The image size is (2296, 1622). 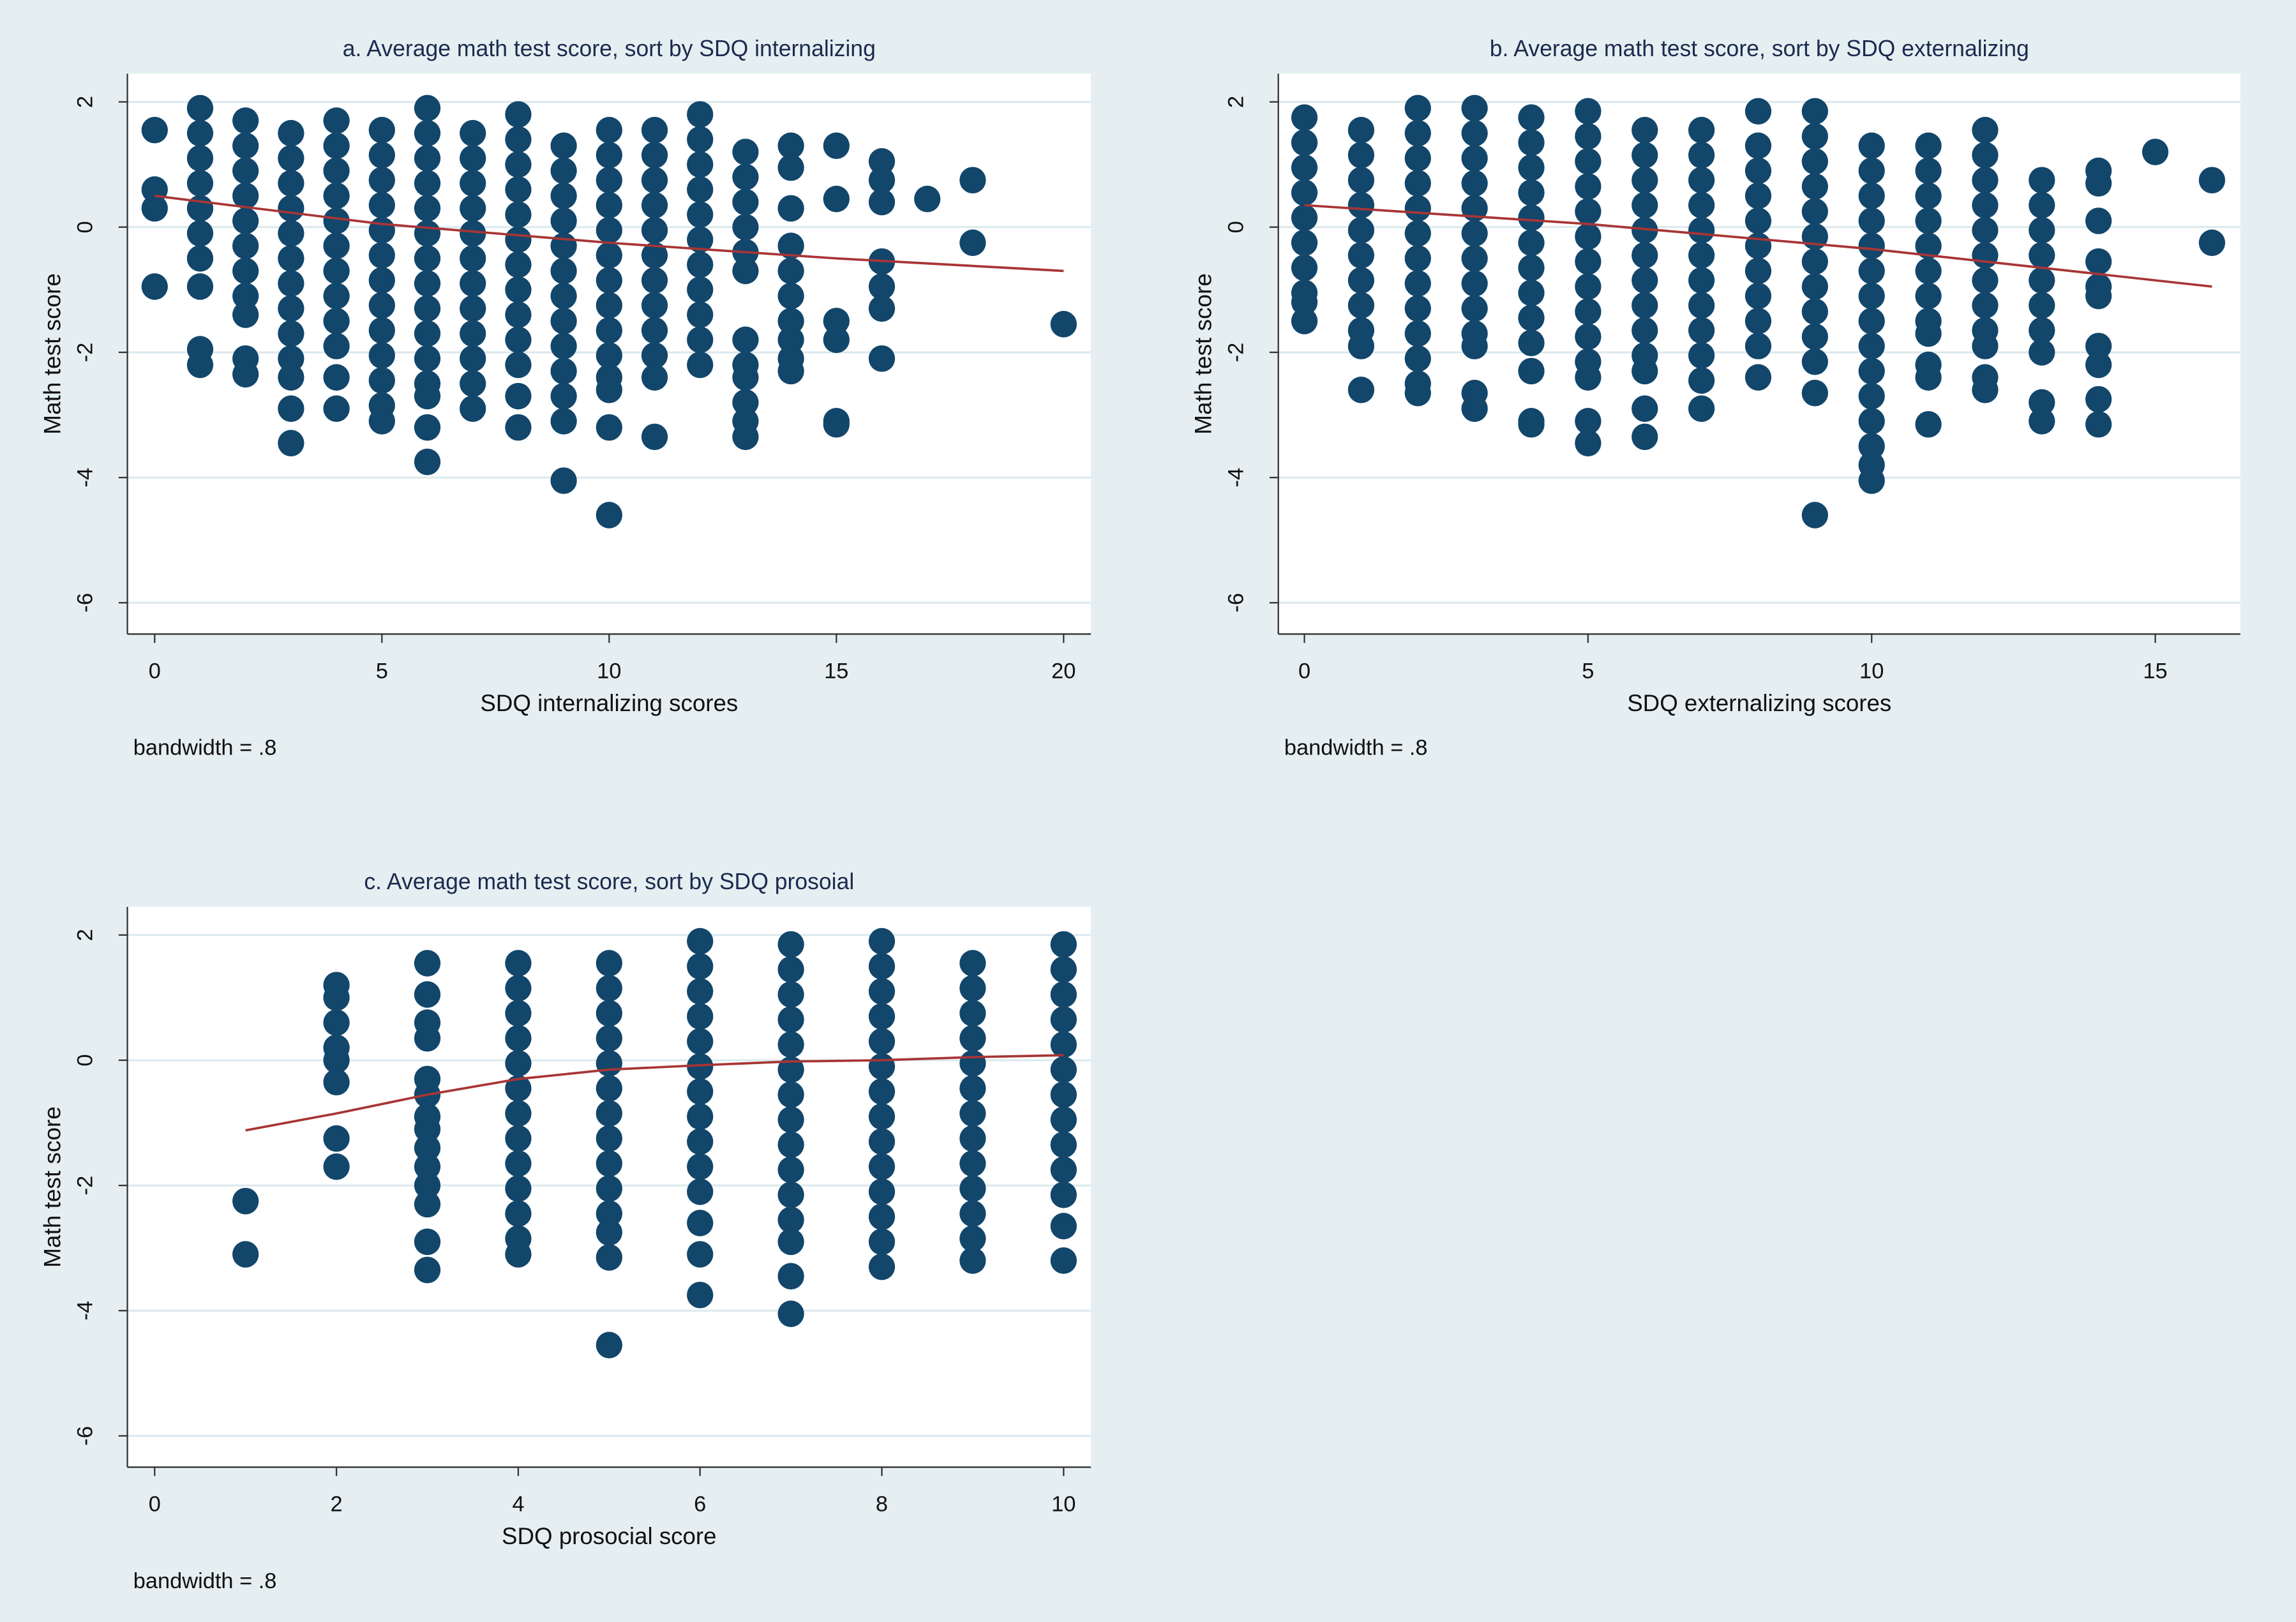 What do you see at coordinates (85, 1060) in the screenshot?
I see `y-tick-label: 0` at bounding box center [85, 1060].